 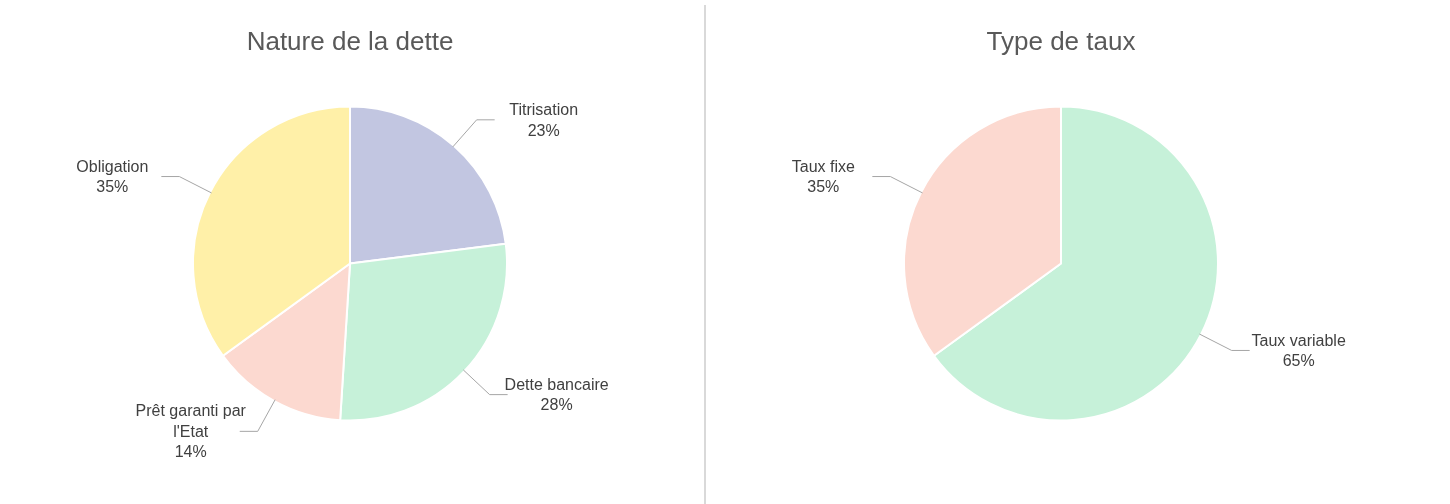 I want to click on slice-label: Obligation, so click(x=112, y=166).